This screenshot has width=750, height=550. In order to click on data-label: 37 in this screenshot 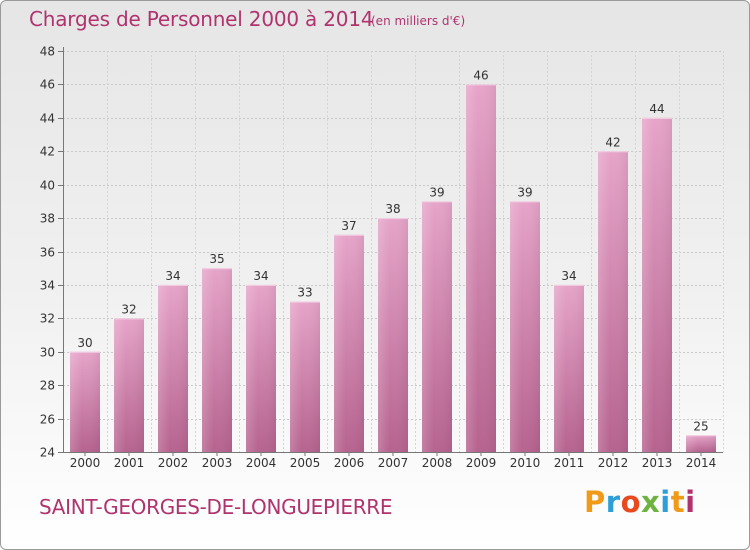, I will do `click(348, 226)`.